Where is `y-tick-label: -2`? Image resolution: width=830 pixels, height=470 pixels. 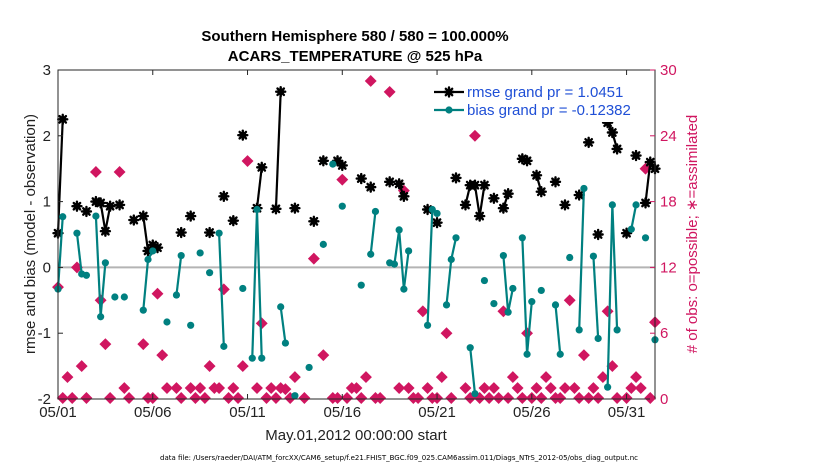 y-tick-label: -2 is located at coordinates (44, 399).